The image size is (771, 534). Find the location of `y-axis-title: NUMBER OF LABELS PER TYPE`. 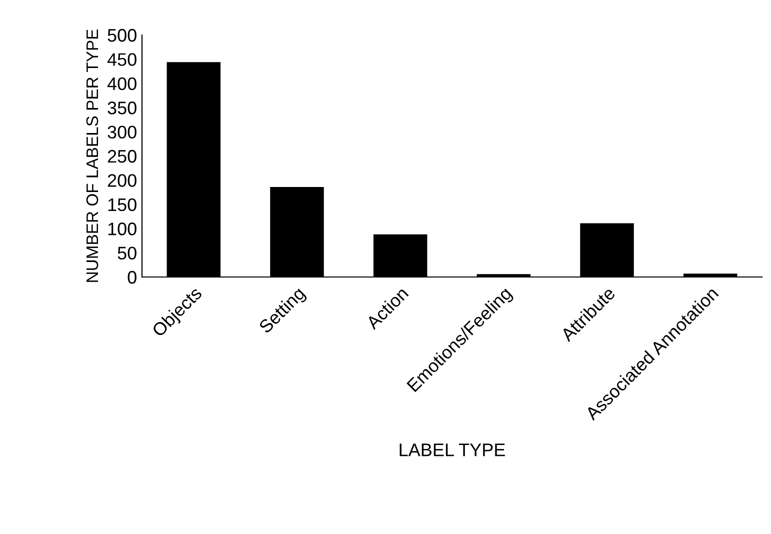

y-axis-title: NUMBER OF LABELS PER TYPE is located at coordinates (92, 156).